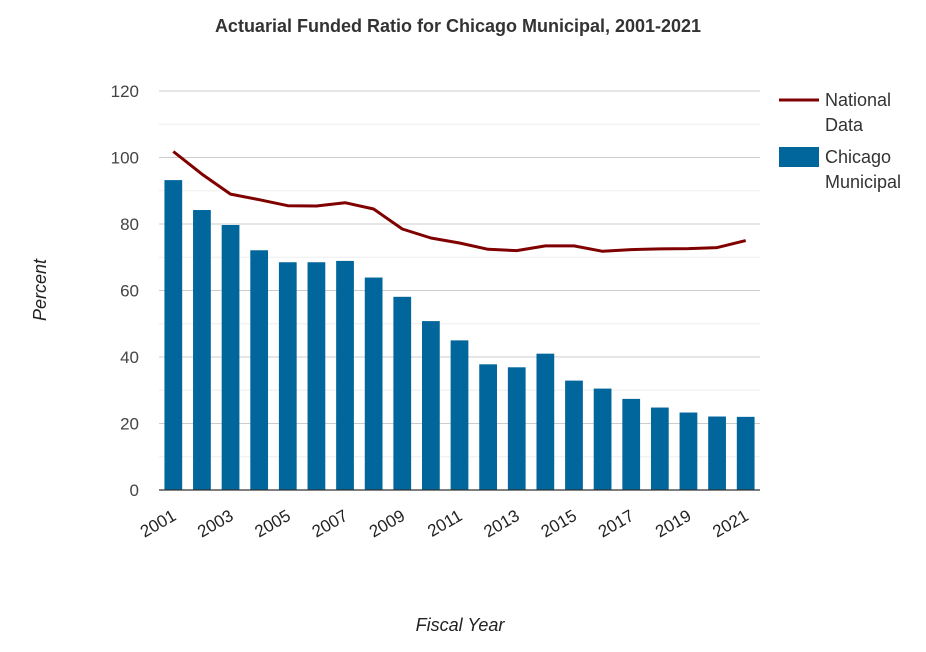 The width and height of the screenshot is (926, 652). Describe the element at coordinates (134, 490) in the screenshot. I see `y-tick-label: 0` at that location.